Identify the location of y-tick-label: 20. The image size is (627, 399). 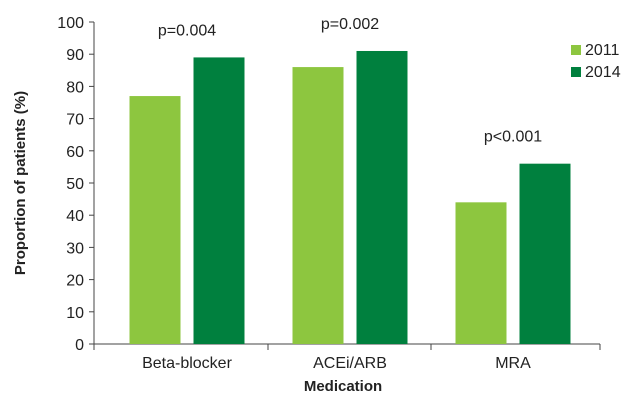
(75, 281).